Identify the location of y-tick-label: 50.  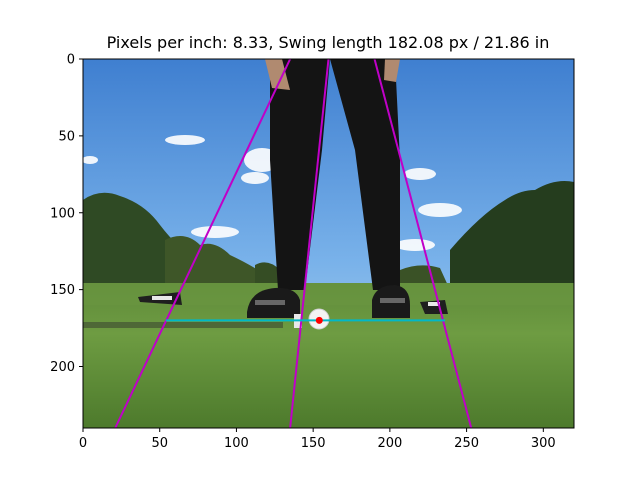
(66, 136).